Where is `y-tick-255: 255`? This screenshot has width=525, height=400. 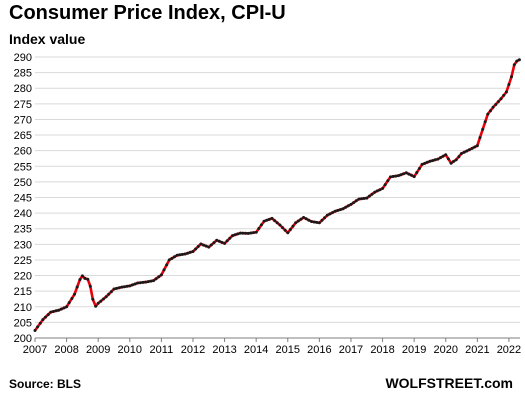
y-tick-255: 255 is located at coordinates (23, 167).